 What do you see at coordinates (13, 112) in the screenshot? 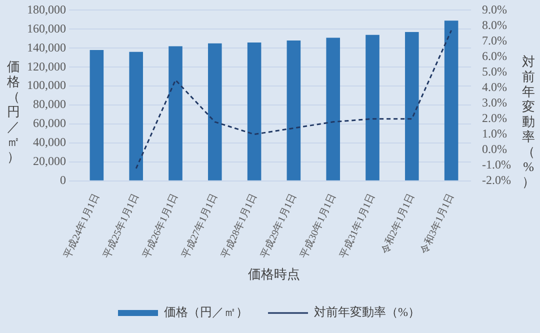
I see `y-axis-title: 価格（円／㎡）` at bounding box center [13, 112].